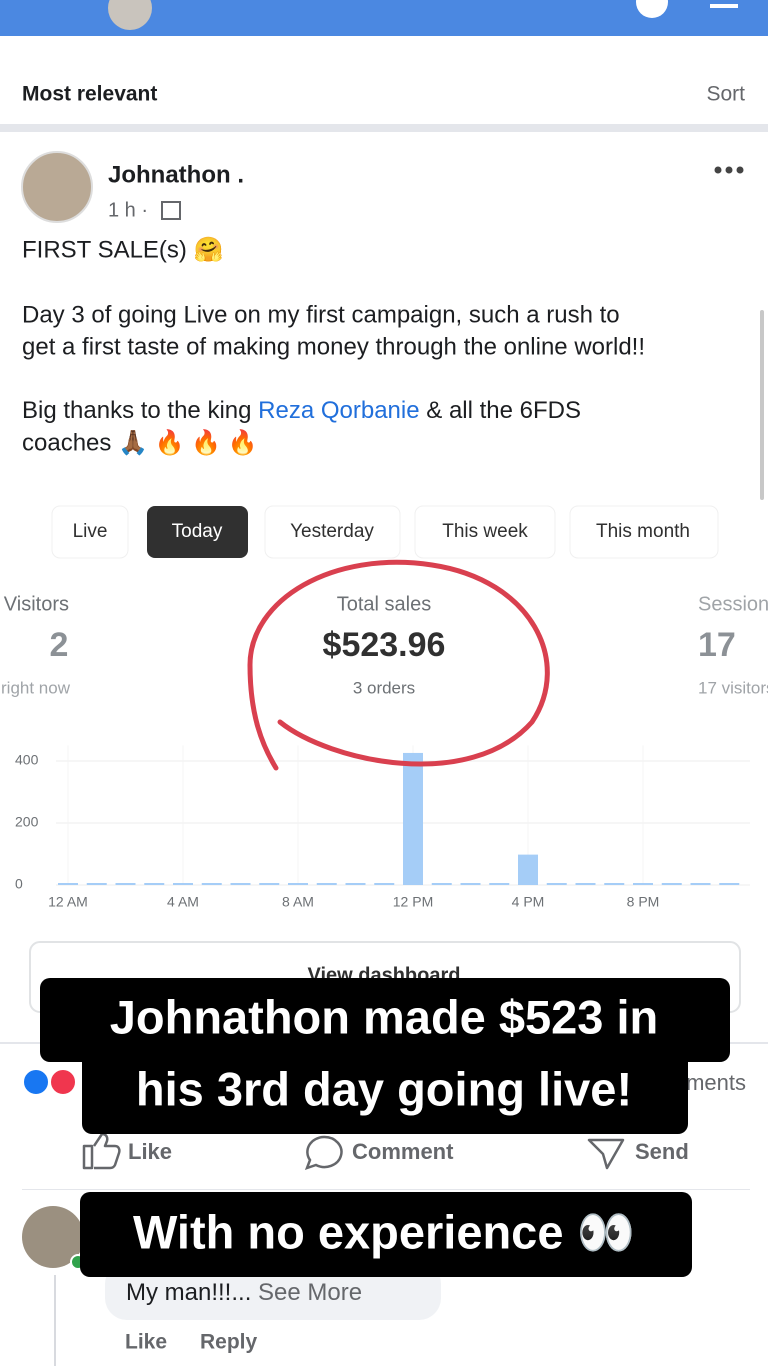 The height and width of the screenshot is (1366, 768). What do you see at coordinates (652, 9) in the screenshot?
I see `profile-icon` at bounding box center [652, 9].